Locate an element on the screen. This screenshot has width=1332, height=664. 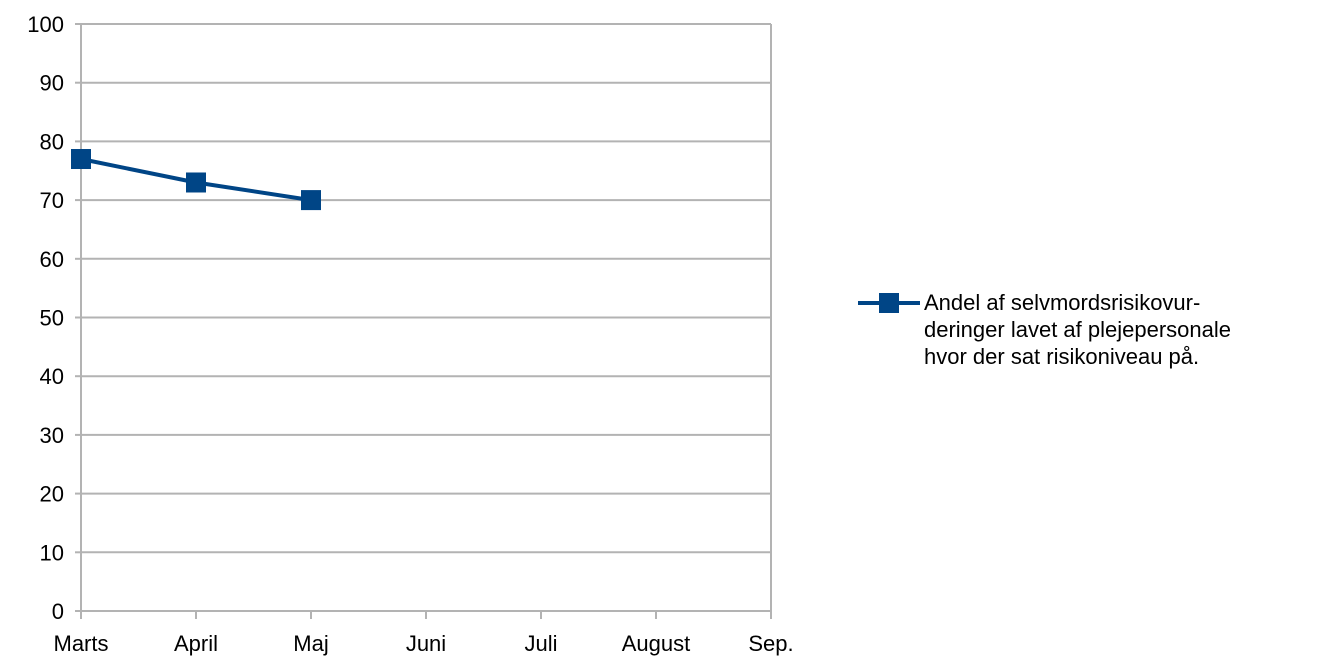
y-tick-label: 60 is located at coordinates (52, 259).